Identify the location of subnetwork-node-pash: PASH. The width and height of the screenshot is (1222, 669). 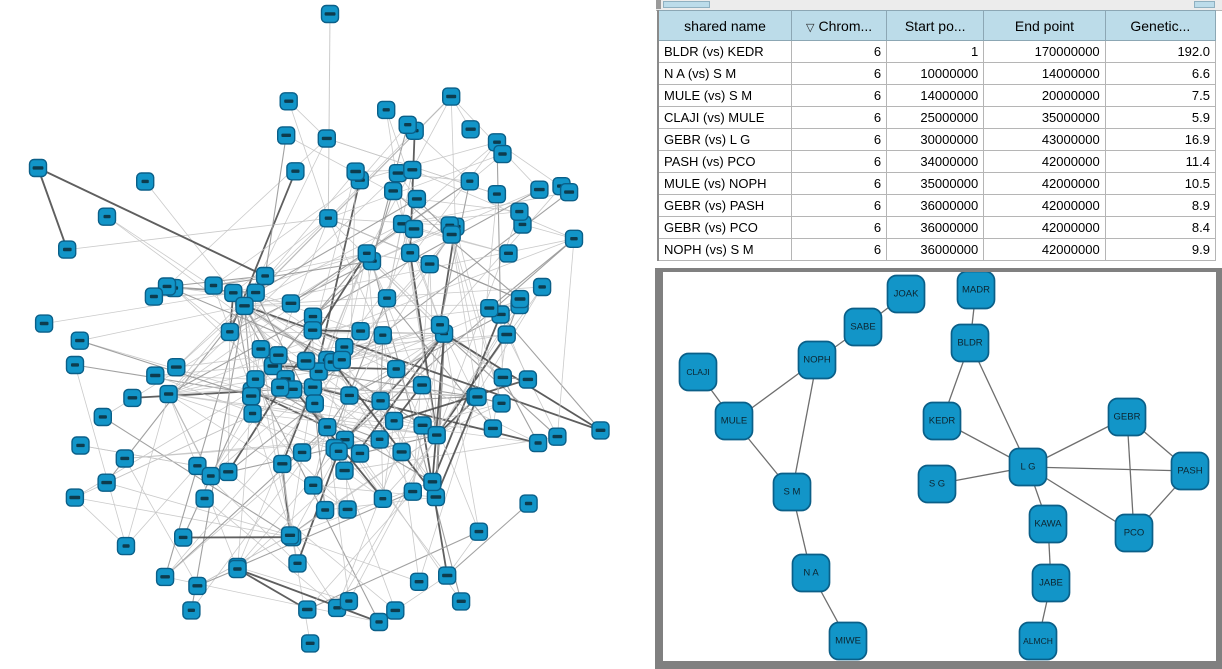
(1190, 471).